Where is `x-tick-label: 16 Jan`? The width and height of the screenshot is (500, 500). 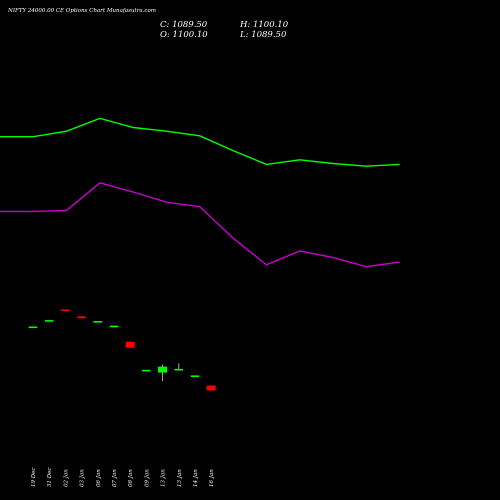
x-tick-label: 16 Jan is located at coordinates (212, 478).